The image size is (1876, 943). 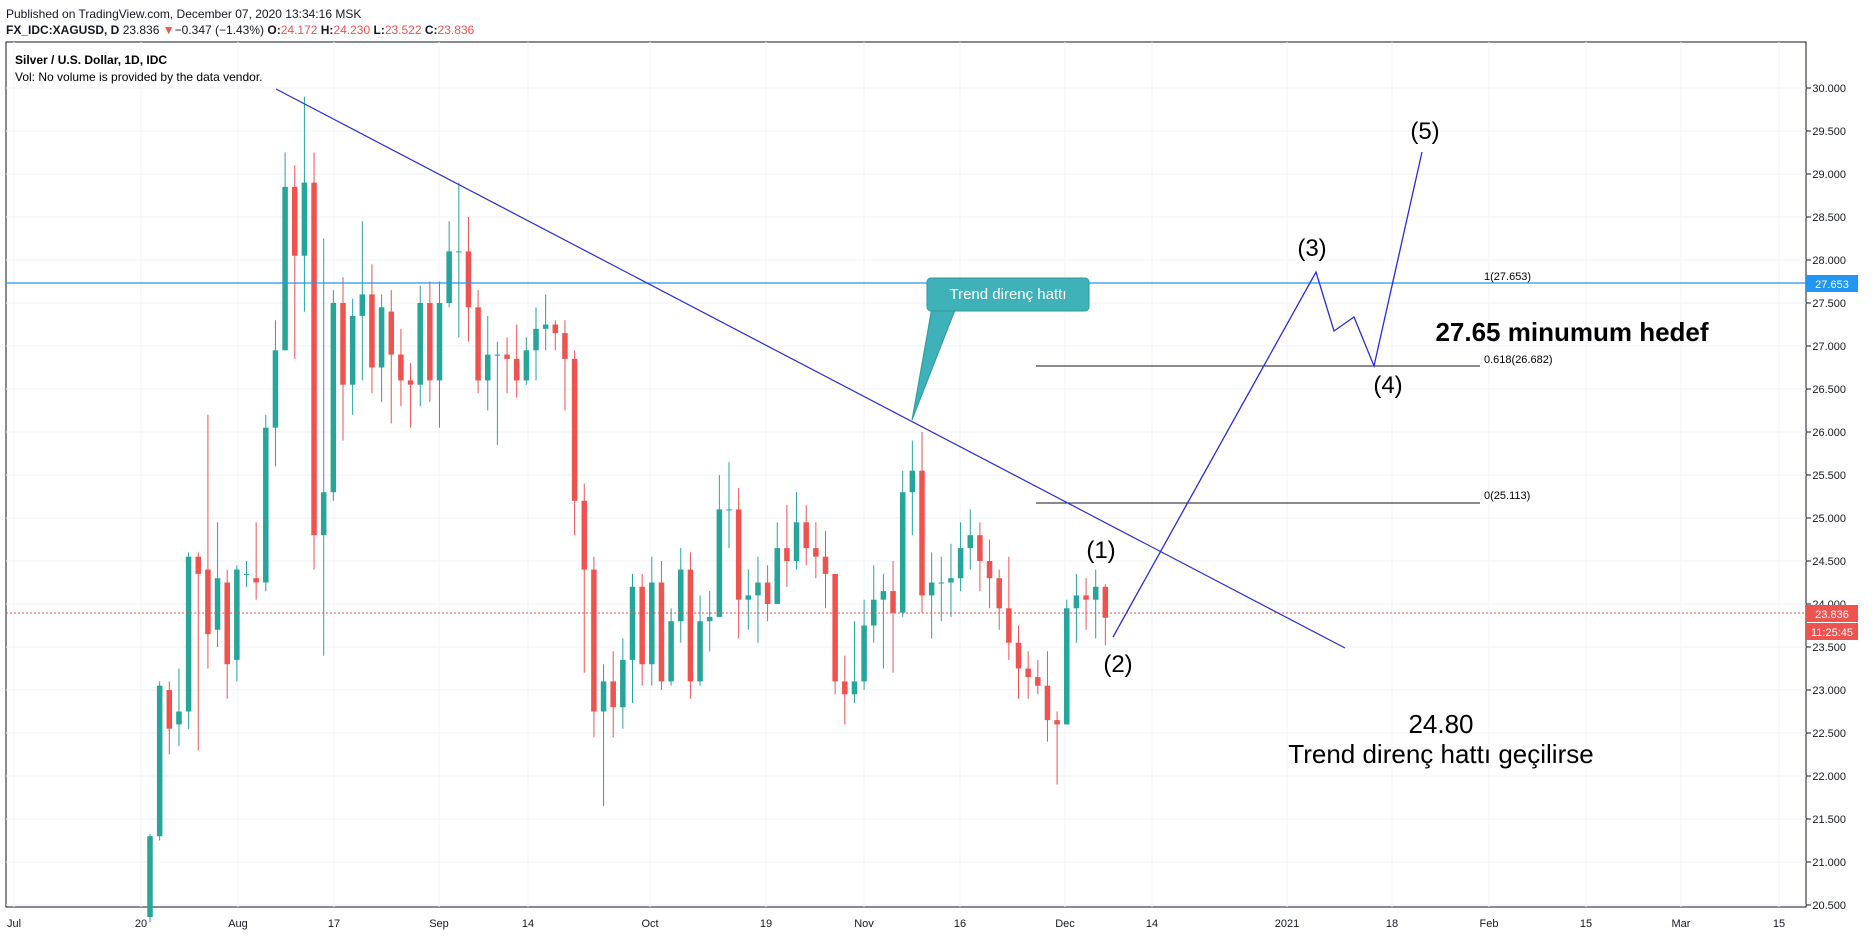 I want to click on price-tick-label: 28.000, so click(x=1829, y=261).